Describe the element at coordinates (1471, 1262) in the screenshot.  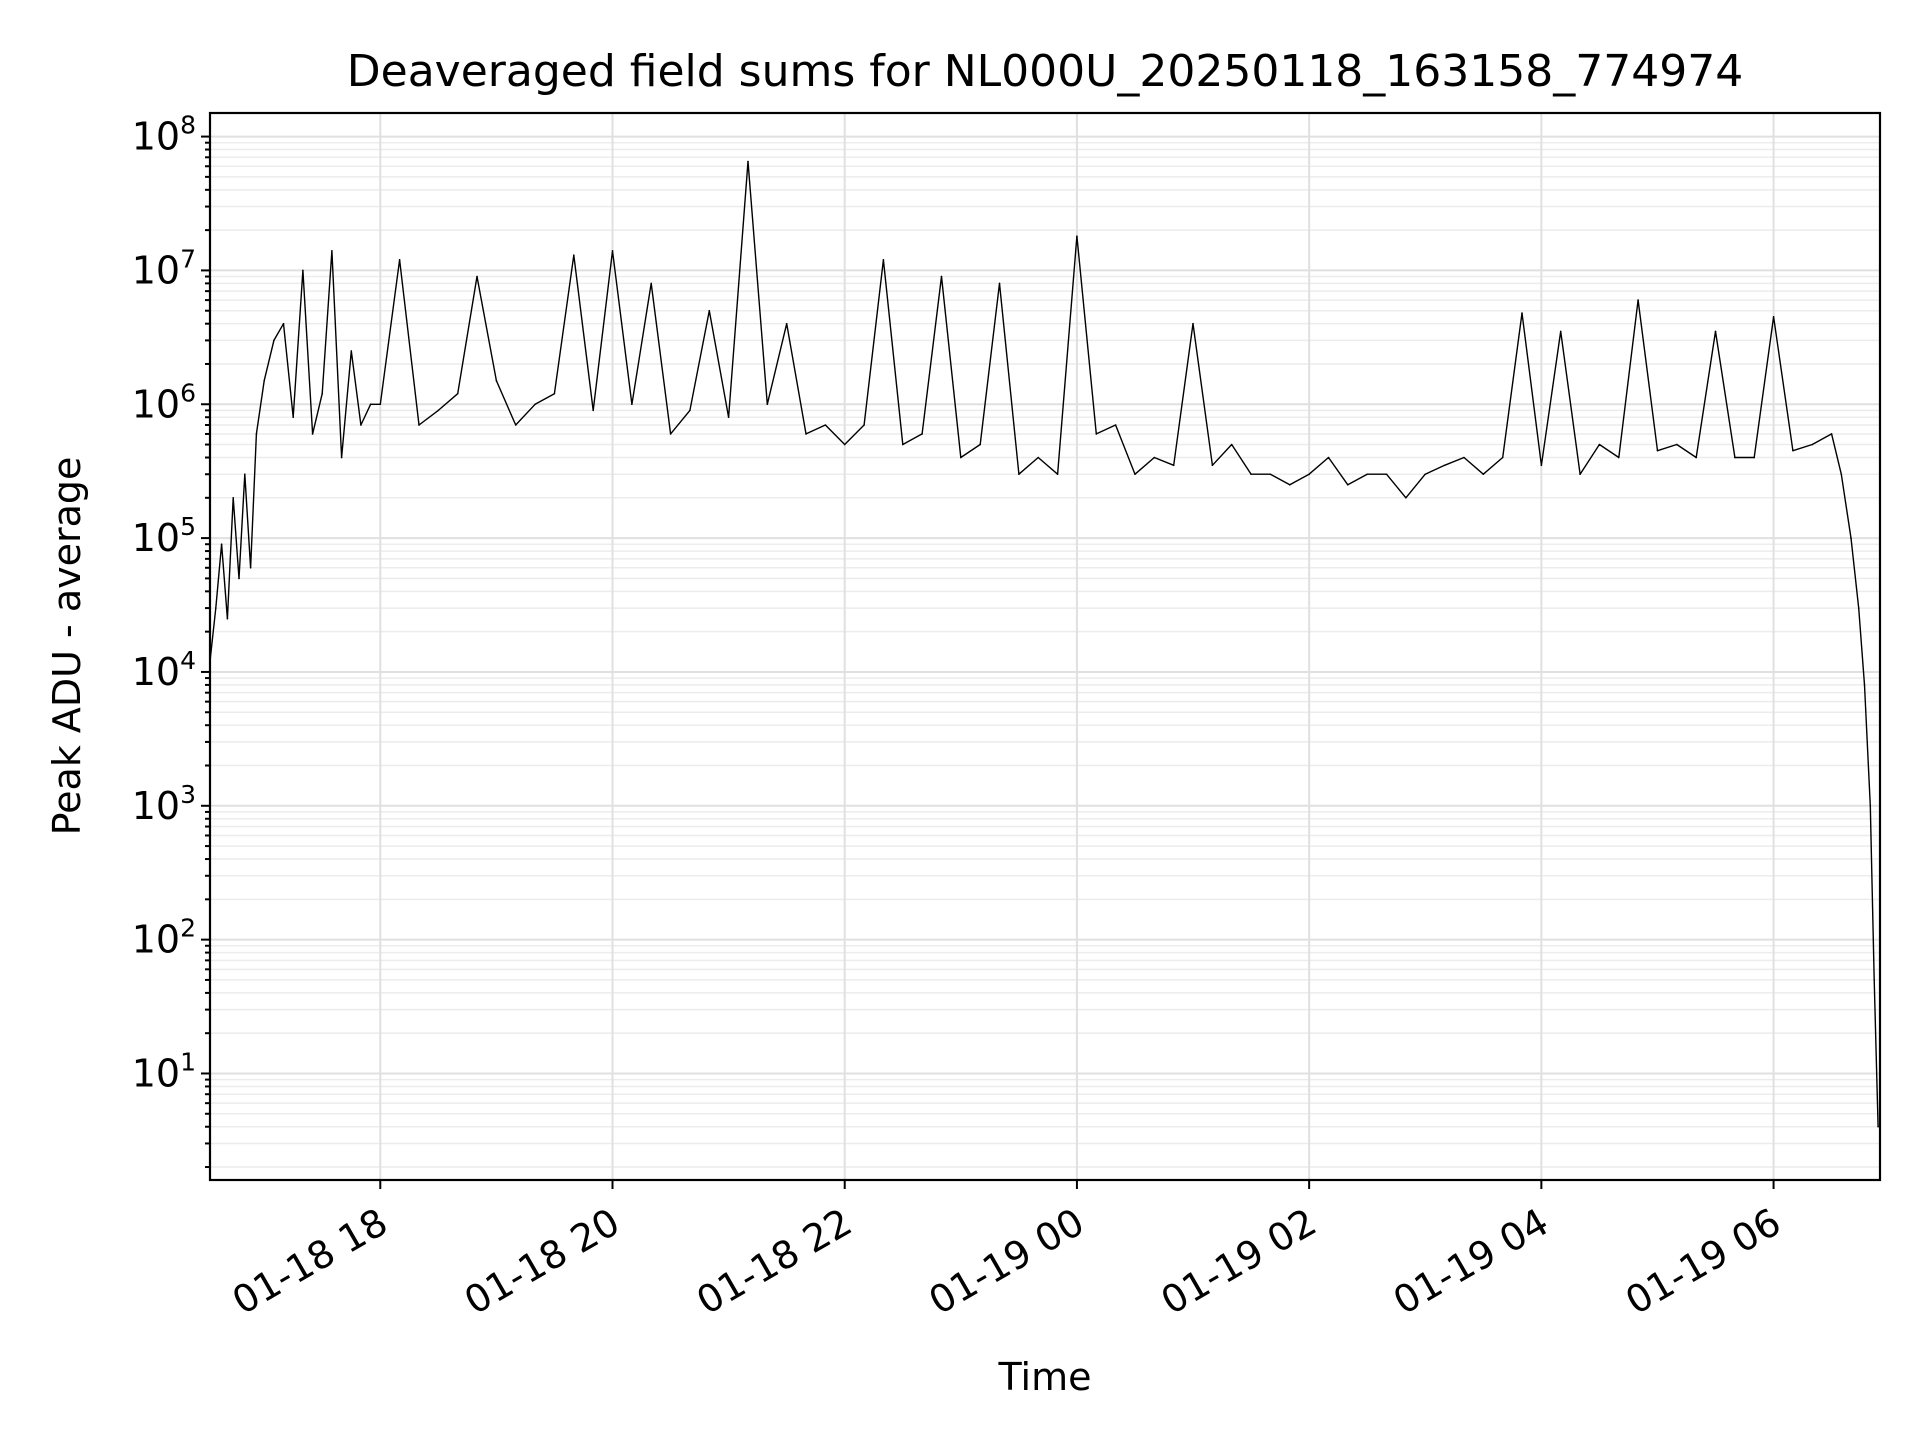
I see `x-tick-label: 01-19 04` at that location.